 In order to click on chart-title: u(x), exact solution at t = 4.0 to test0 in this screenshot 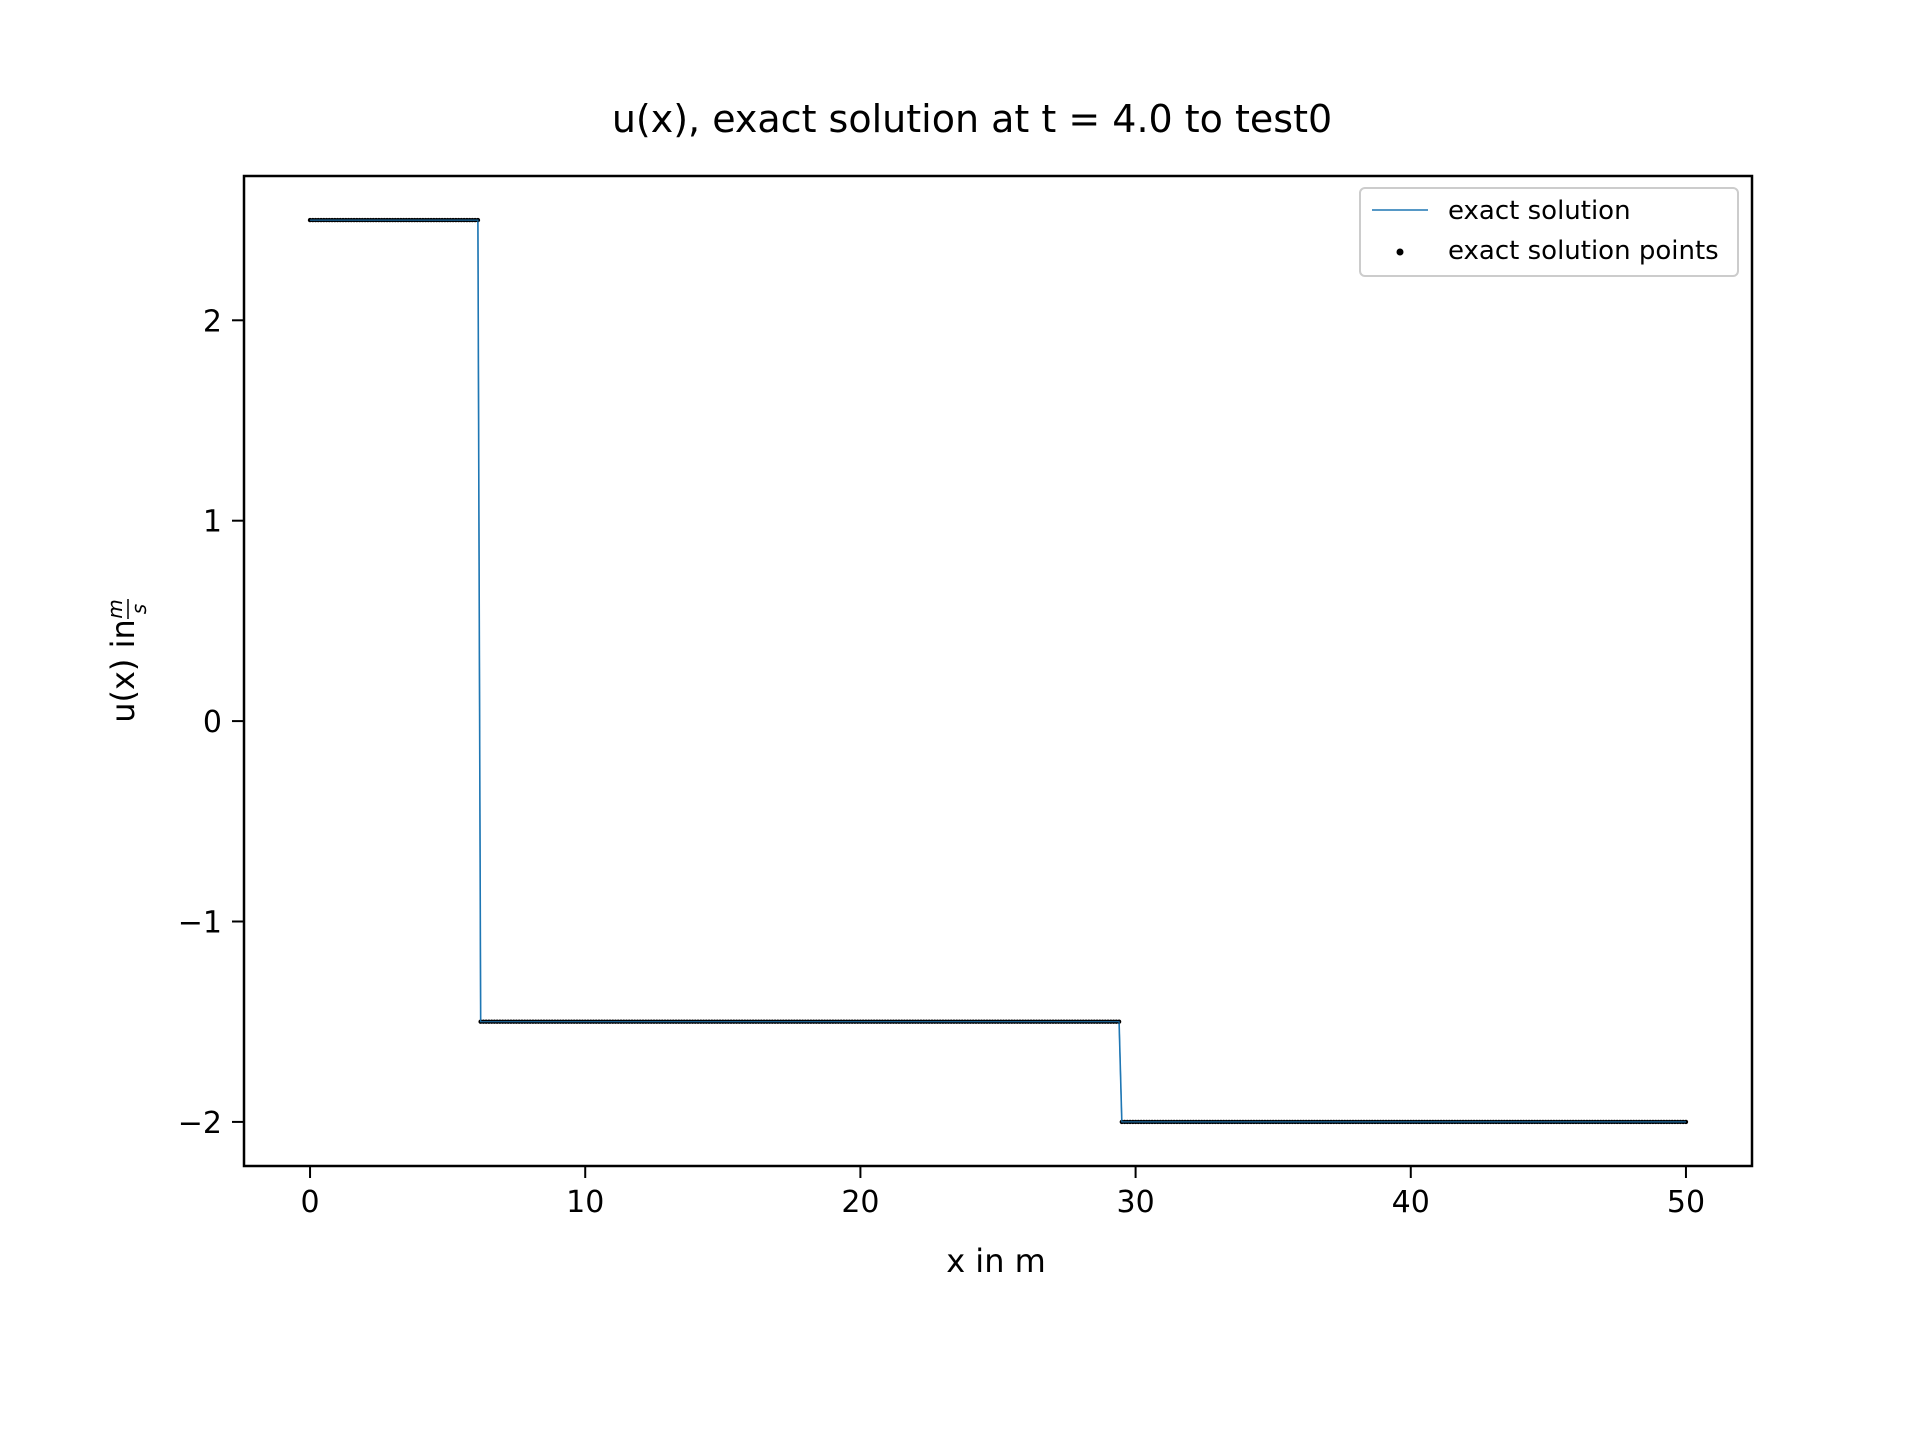, I will do `click(972, 119)`.